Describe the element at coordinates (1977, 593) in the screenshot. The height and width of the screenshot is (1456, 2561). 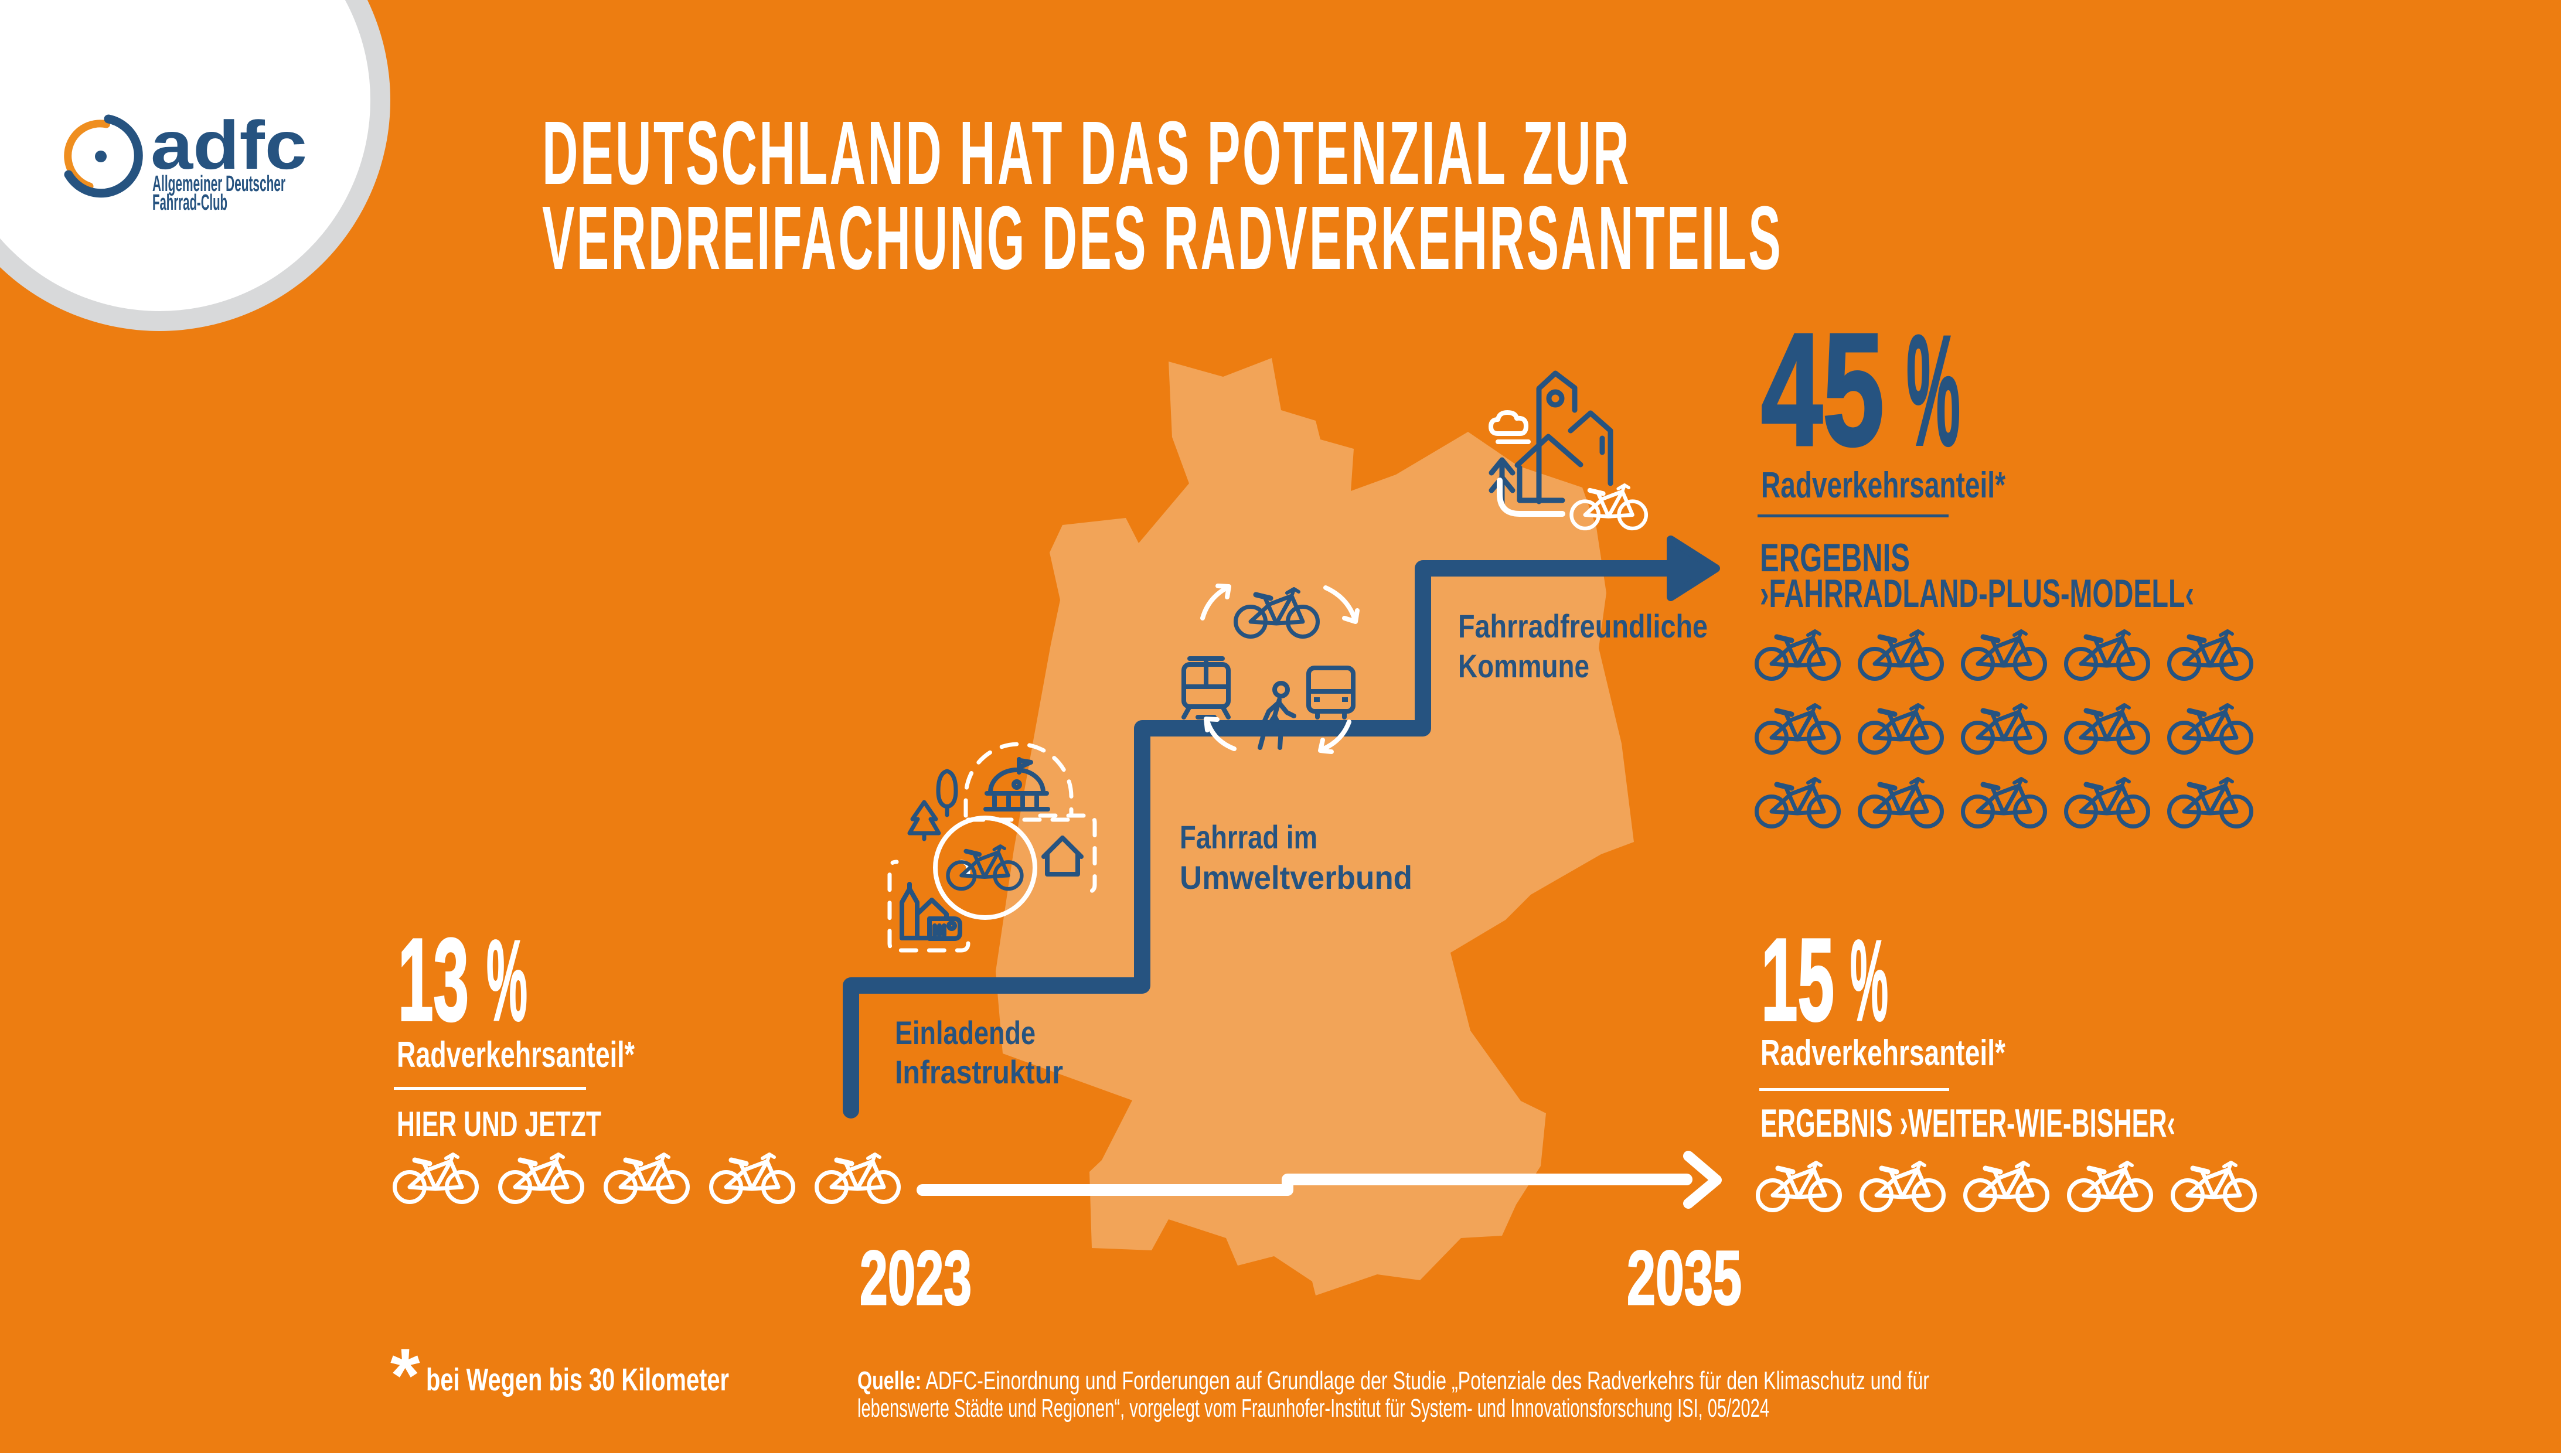
I see `svg-text: ›FAHRRADLAND-PLUS-MODELL‹` at that location.